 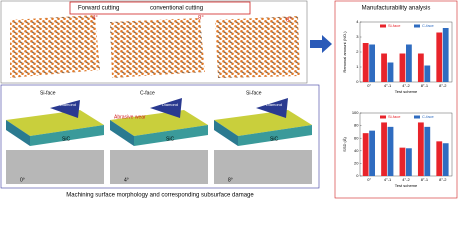 What do you see at coordinates (344, 144) in the screenshot?
I see `y-axis-label: SSD (Å)` at bounding box center [344, 144].